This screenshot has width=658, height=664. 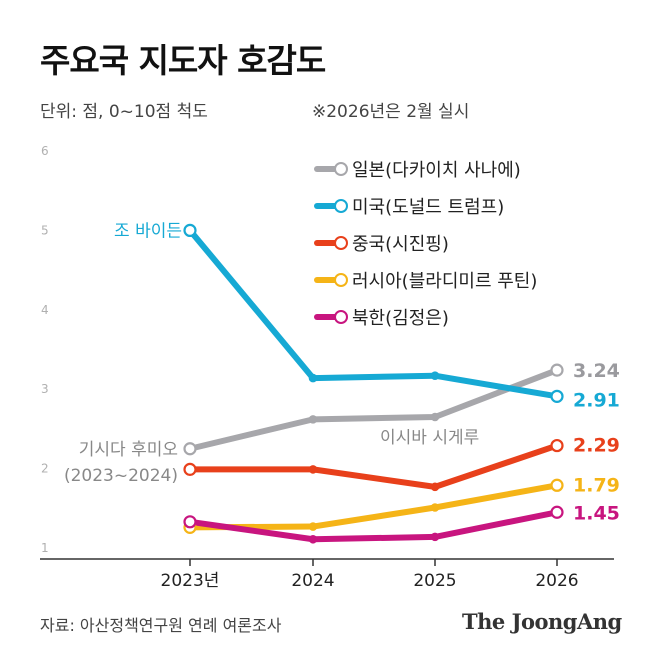 What do you see at coordinates (45, 310) in the screenshot?
I see `y-tick-label: 4` at bounding box center [45, 310].